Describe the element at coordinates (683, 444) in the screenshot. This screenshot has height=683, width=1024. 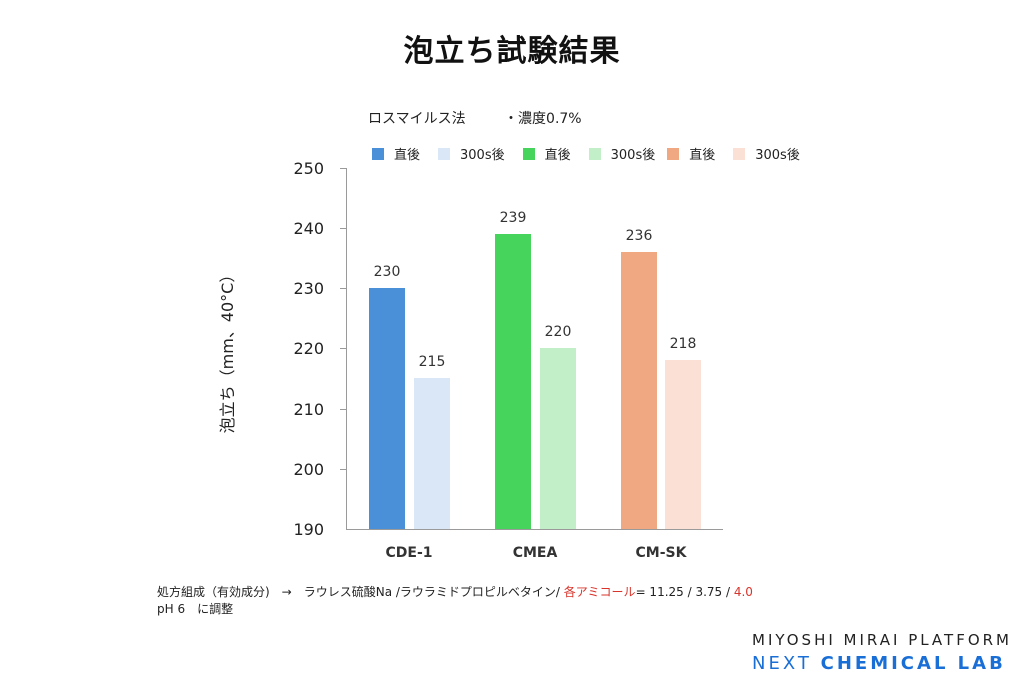
I see `bar-cmsk-300s` at that location.